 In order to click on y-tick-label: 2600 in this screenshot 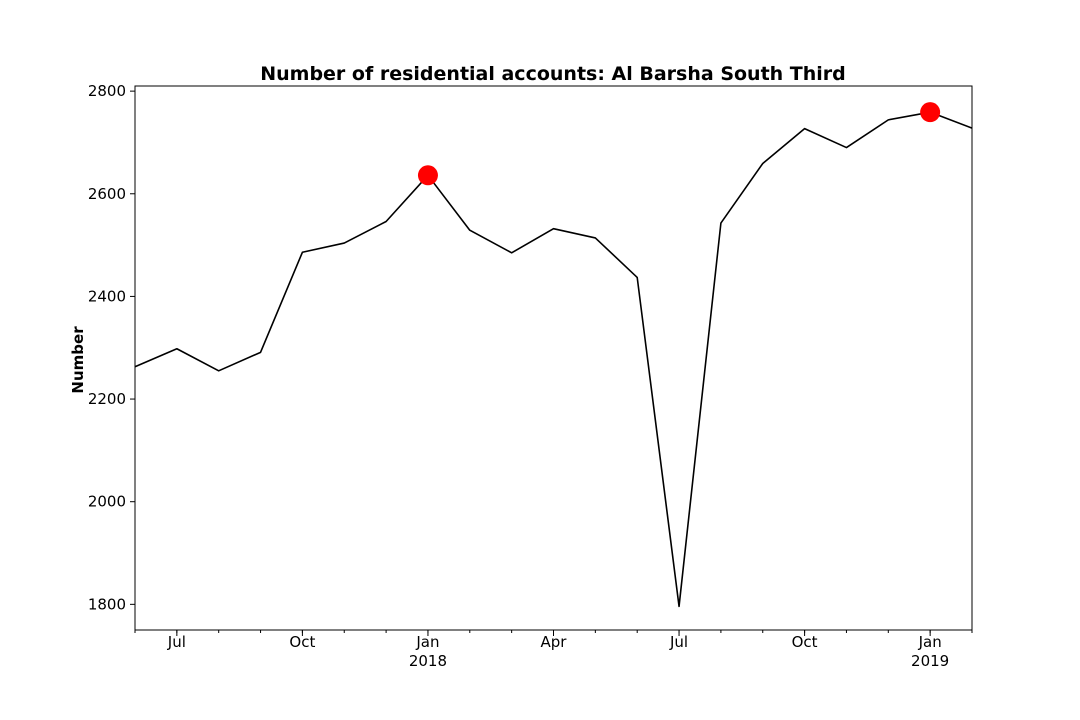, I will do `click(107, 194)`.